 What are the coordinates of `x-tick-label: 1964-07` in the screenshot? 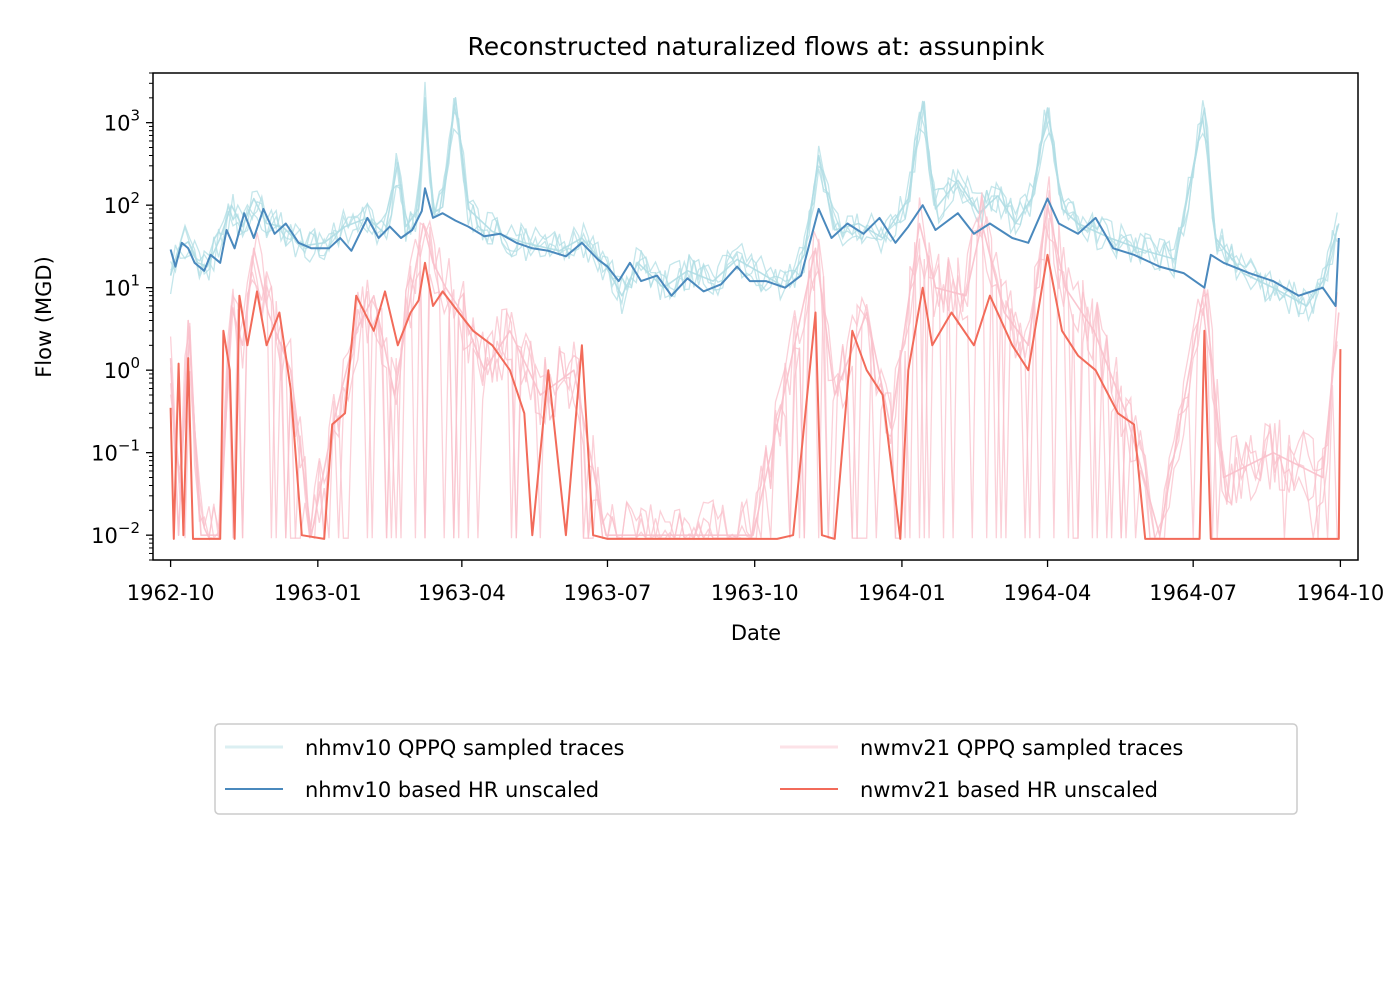 It's located at (1193, 593).